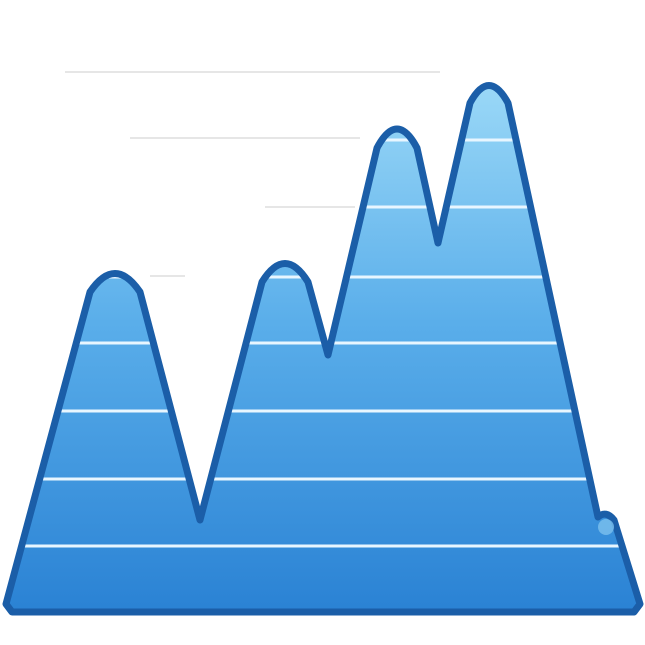  What do you see at coordinates (606, 527) in the screenshot?
I see `end-bump-highlight` at bounding box center [606, 527].